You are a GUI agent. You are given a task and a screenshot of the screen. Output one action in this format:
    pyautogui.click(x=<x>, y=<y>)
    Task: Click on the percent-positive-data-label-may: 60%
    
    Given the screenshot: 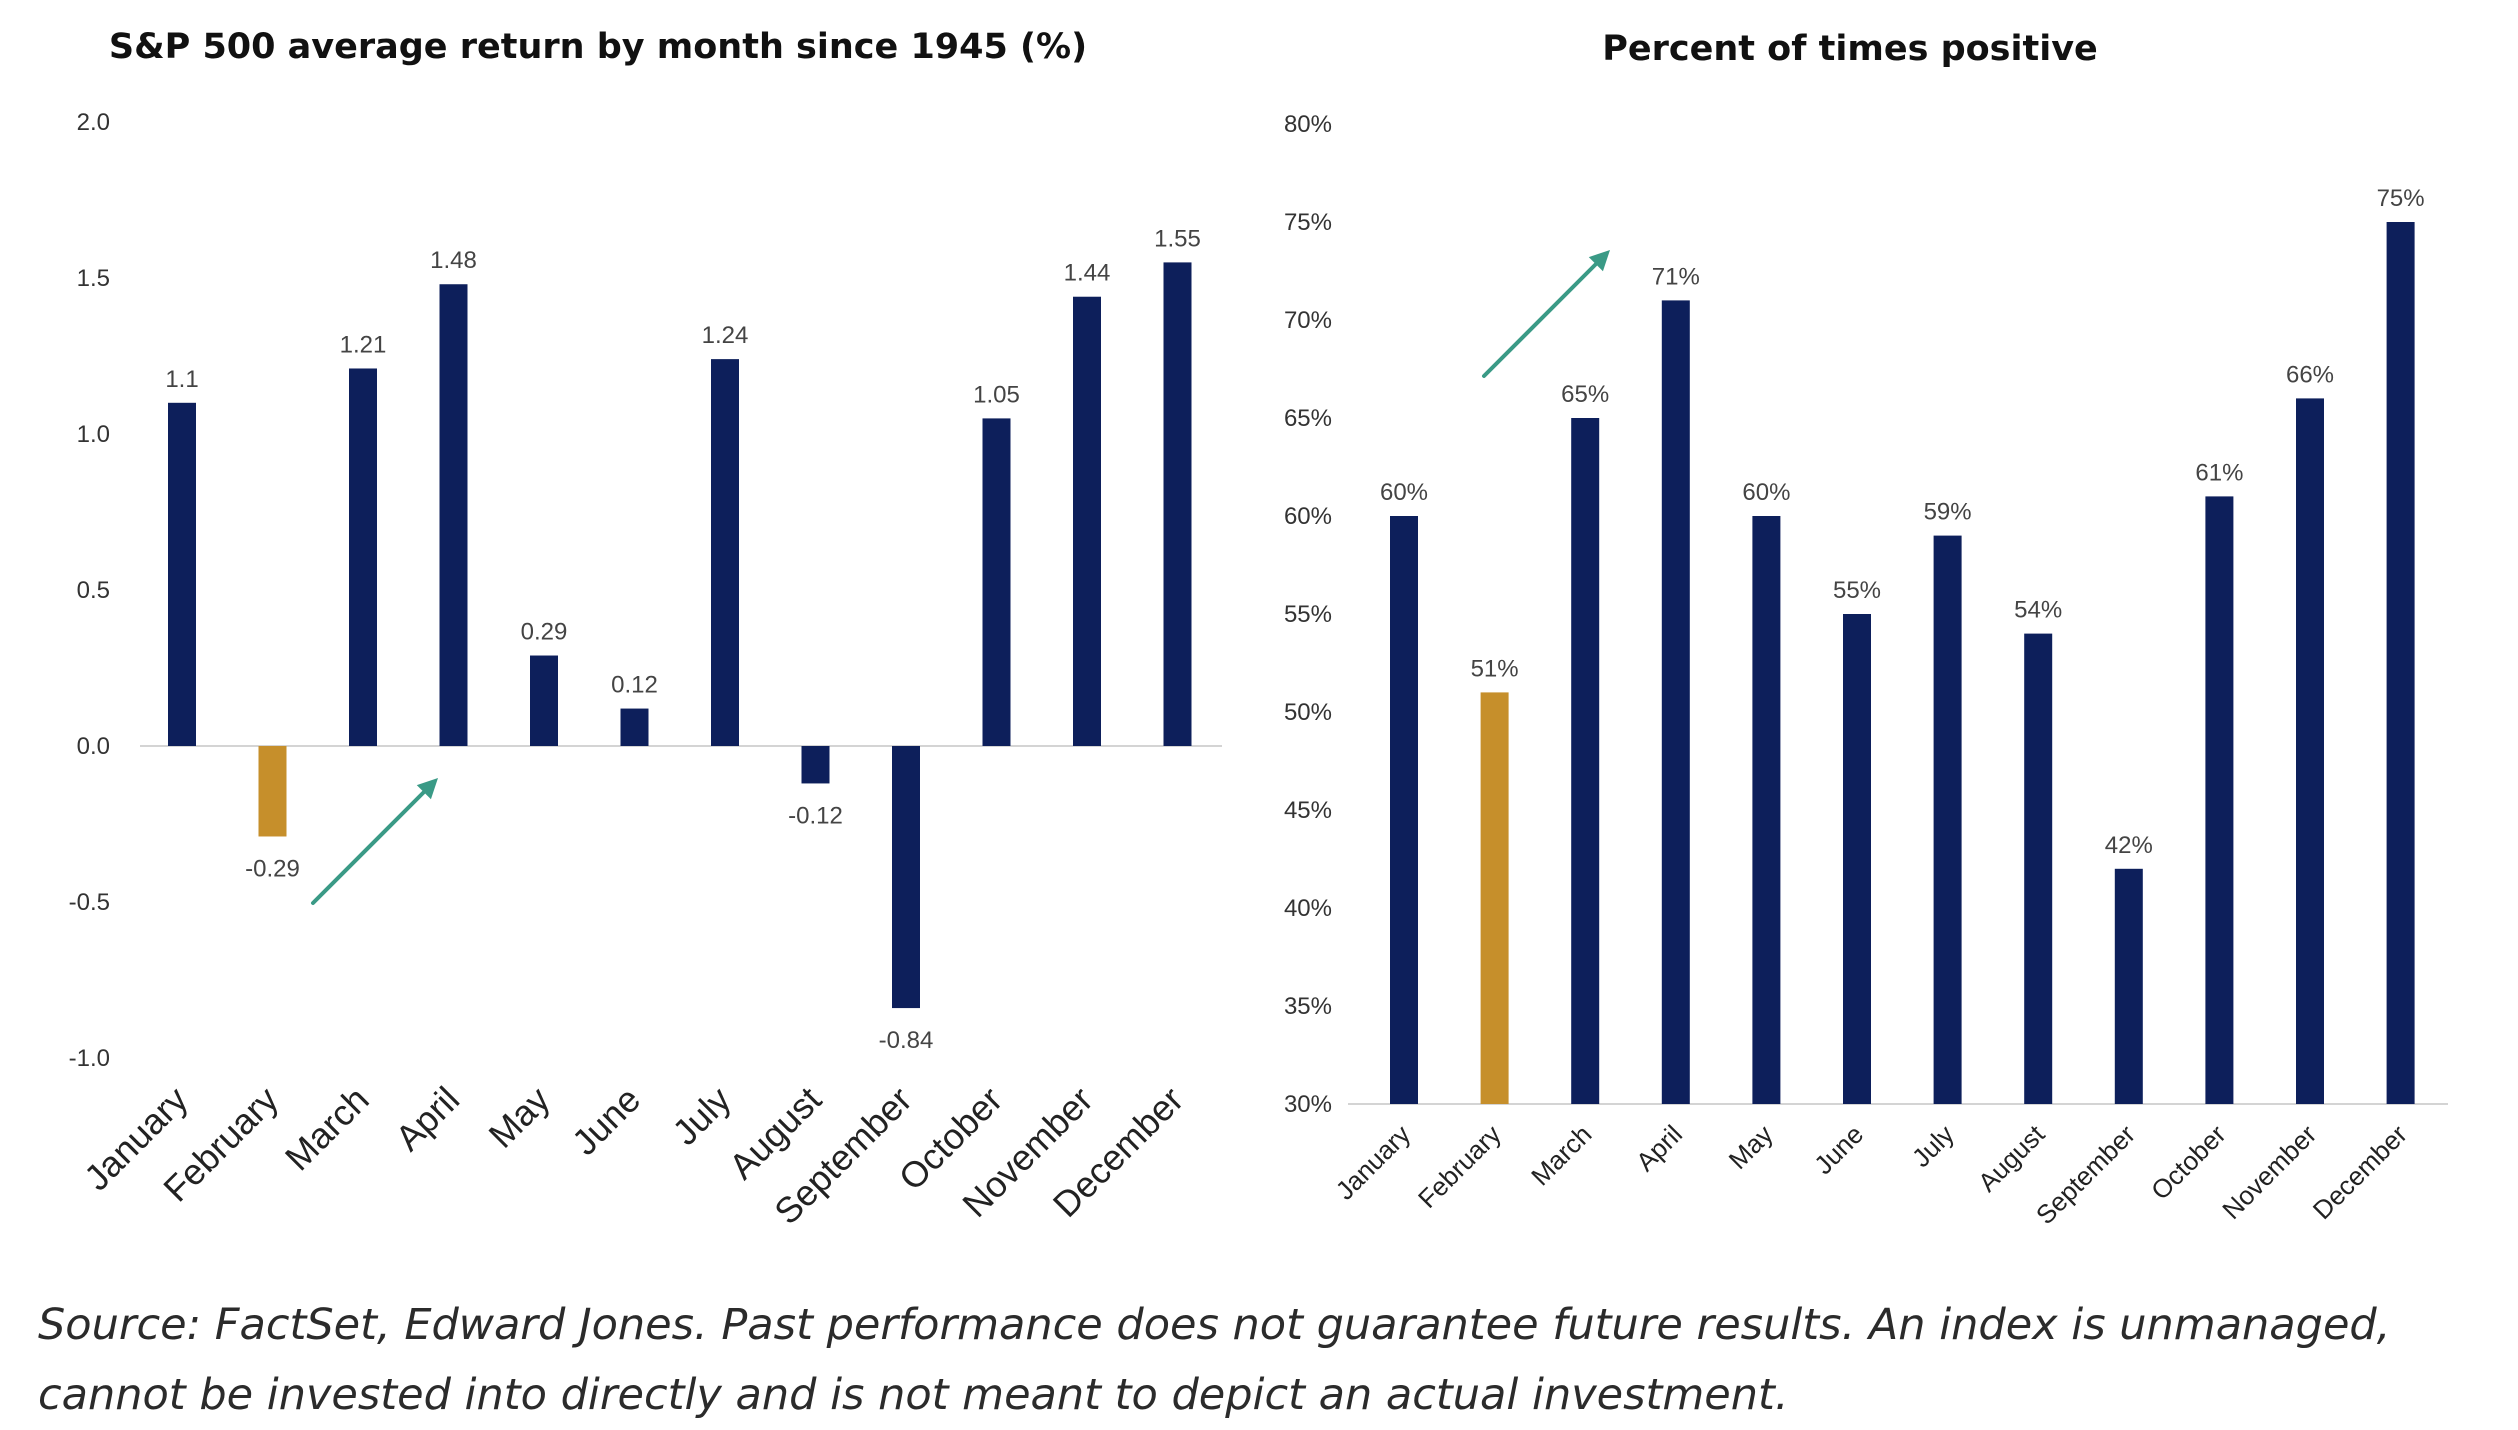 What is the action you would take?
    pyautogui.click(x=1766, y=492)
    